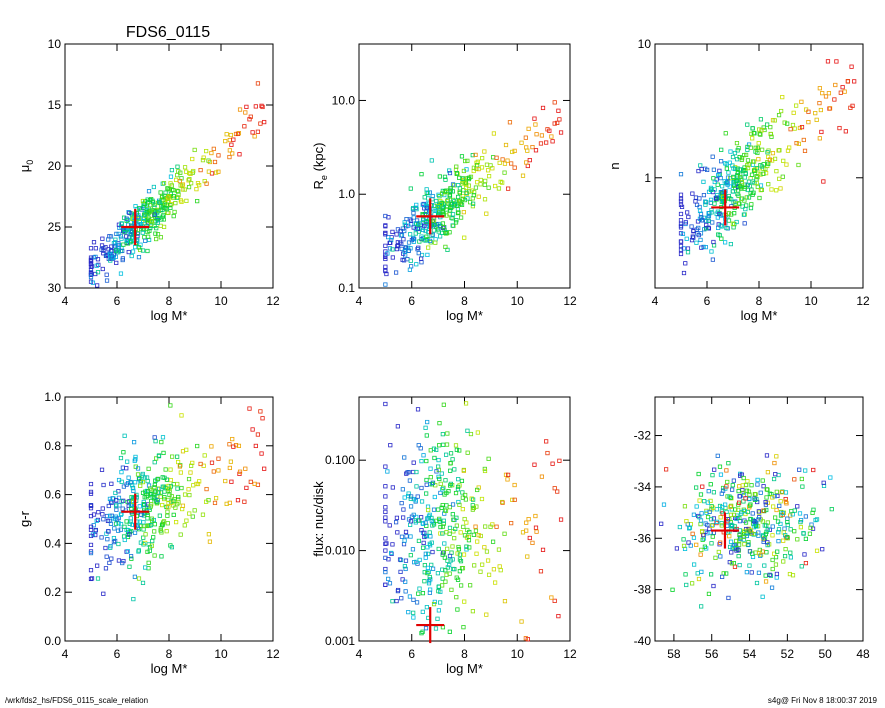 Image resolution: width=885 pixels, height=708 pixels. Describe the element at coordinates (518, 654) in the screenshot. I see `x-tick-label: 10` at that location.